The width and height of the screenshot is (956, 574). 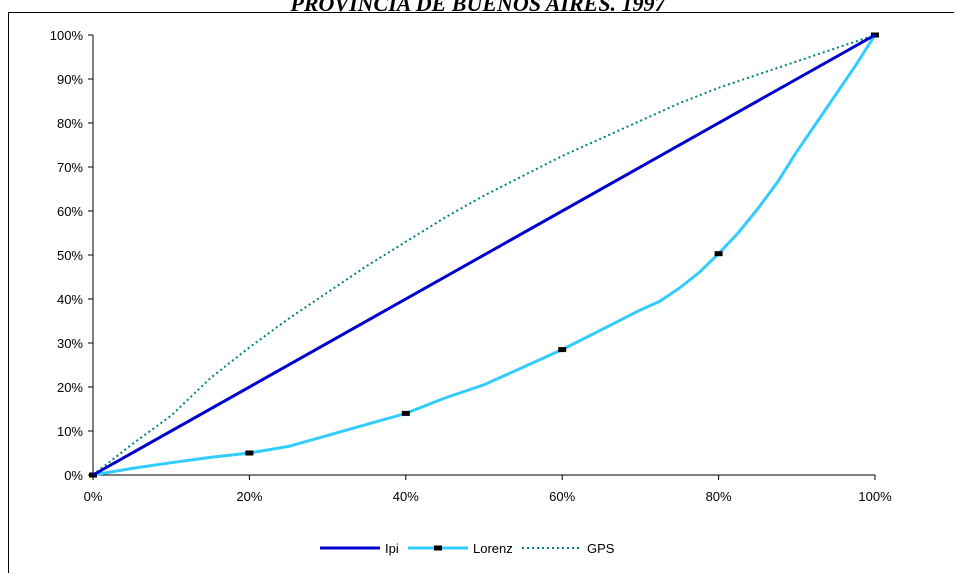 I want to click on y-tick-label: 90%, so click(x=70, y=79).